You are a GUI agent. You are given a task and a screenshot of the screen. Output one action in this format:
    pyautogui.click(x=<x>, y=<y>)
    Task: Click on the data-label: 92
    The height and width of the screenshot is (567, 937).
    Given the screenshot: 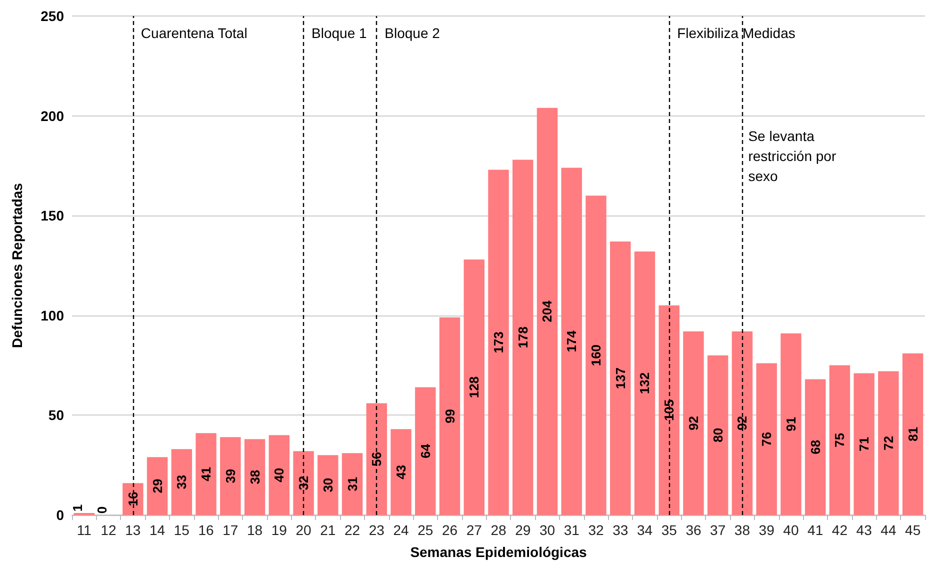 What is the action you would take?
    pyautogui.click(x=693, y=423)
    